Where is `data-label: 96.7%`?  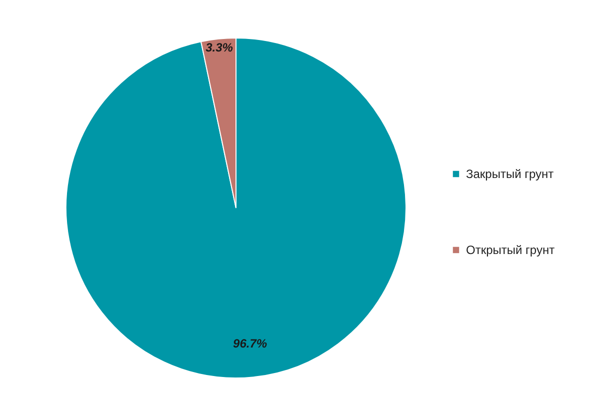
data-label: 96.7% is located at coordinates (250, 343).